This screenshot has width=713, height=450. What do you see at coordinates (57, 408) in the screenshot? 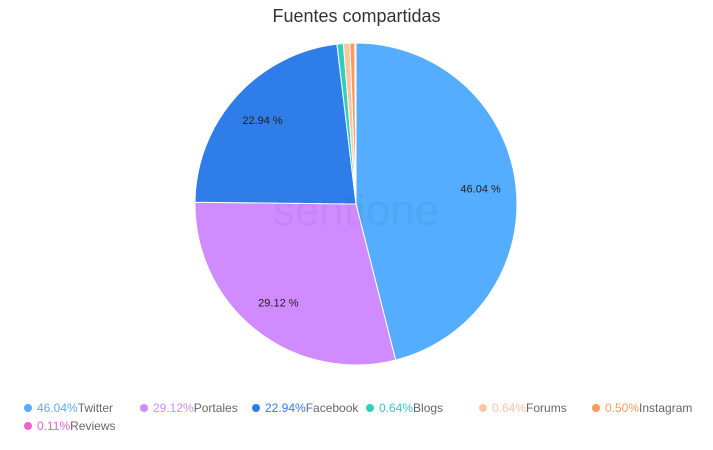
I see `legend-value: 46.04%` at bounding box center [57, 408].